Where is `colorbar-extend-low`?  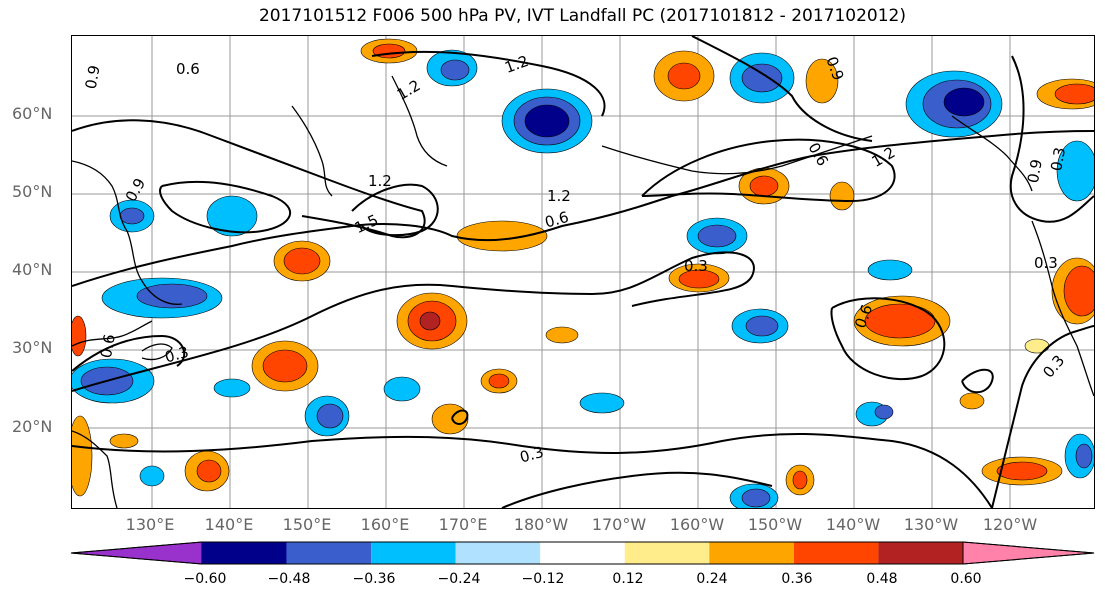
colorbar-extend-low is located at coordinates (136, 553).